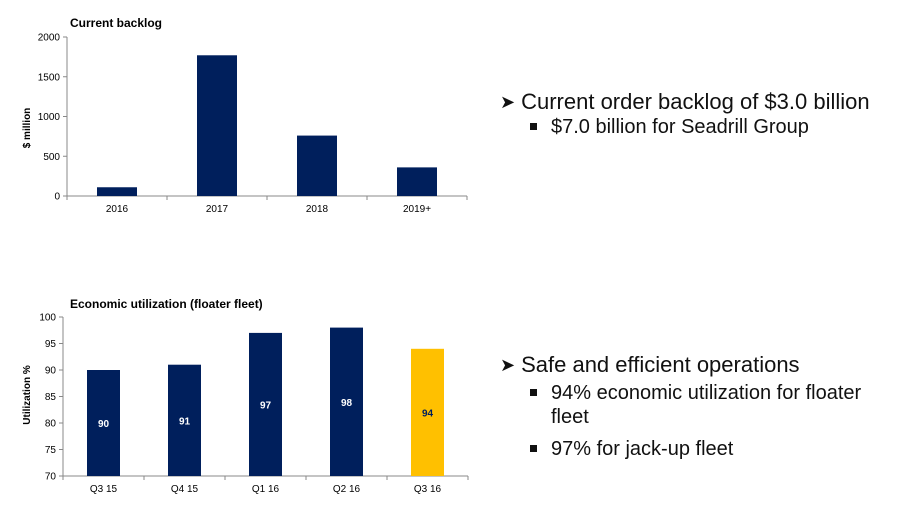 Image resolution: width=911 pixels, height=511 pixels. Describe the element at coordinates (117, 209) in the screenshot. I see `x-tick-label: 2016` at that location.